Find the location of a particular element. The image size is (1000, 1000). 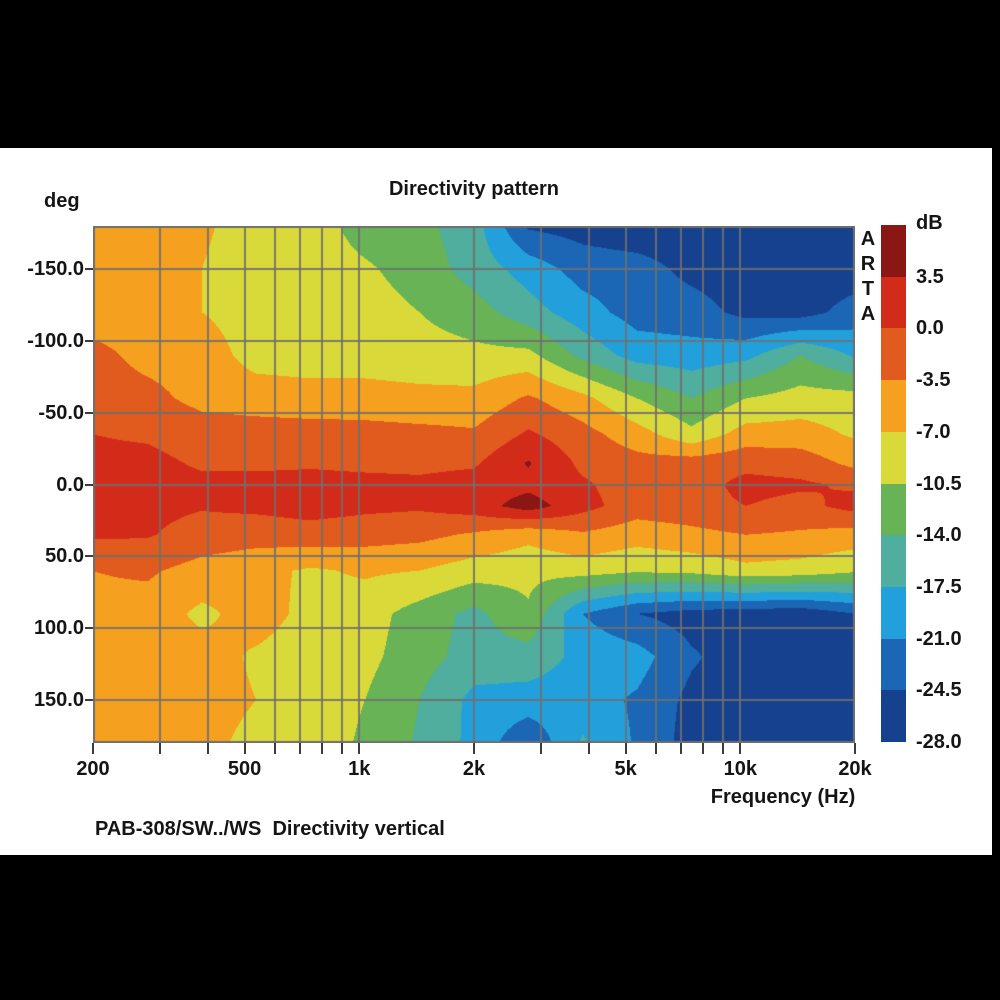

colorbar-tick-label: 3.5 is located at coordinates (930, 276).